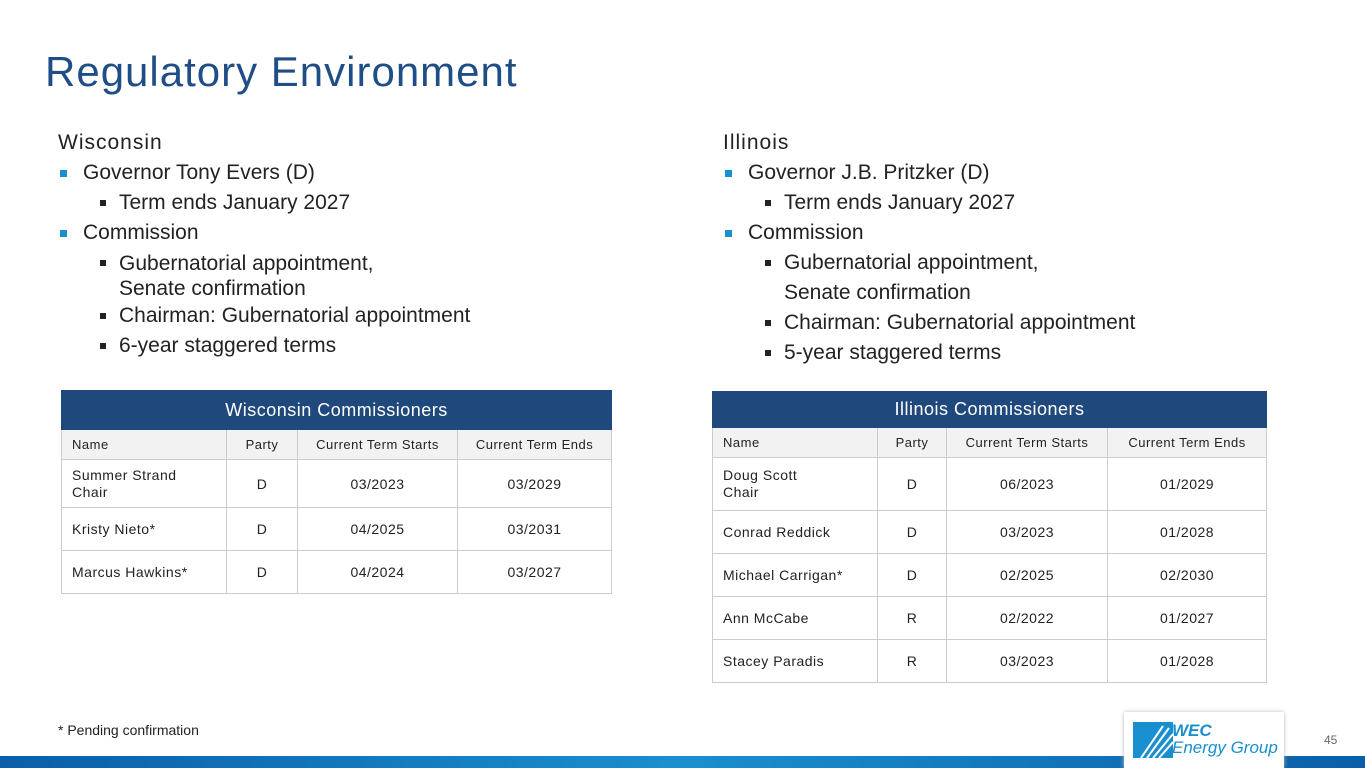 The image size is (1365, 768). What do you see at coordinates (144, 529) in the screenshot?
I see `name-cell: Kristy Nieto*` at bounding box center [144, 529].